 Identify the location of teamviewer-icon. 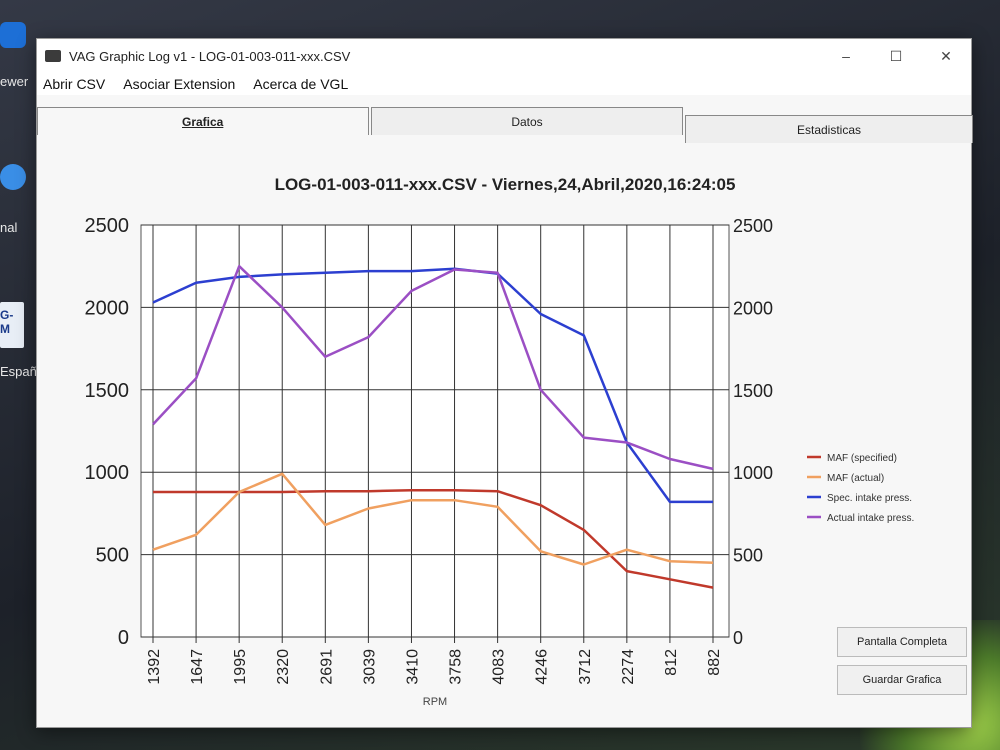
(13, 35).